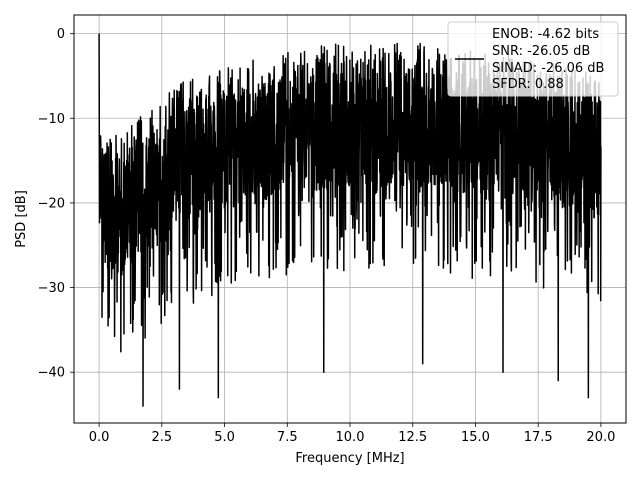 Image resolution: width=640 pixels, height=480 pixels. I want to click on legend-line-snr: SNR: -26.05 dB, so click(541, 51).